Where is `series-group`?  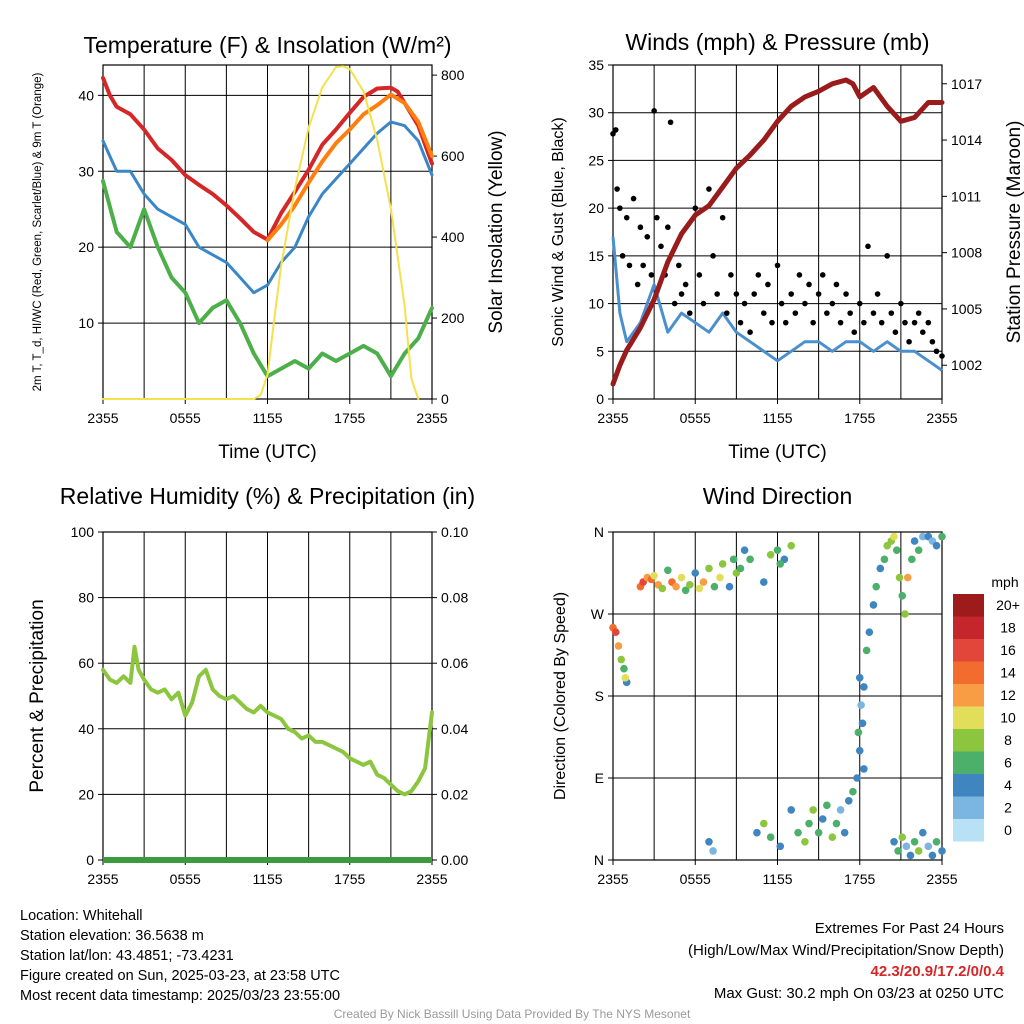 series-group is located at coordinates (267, 232).